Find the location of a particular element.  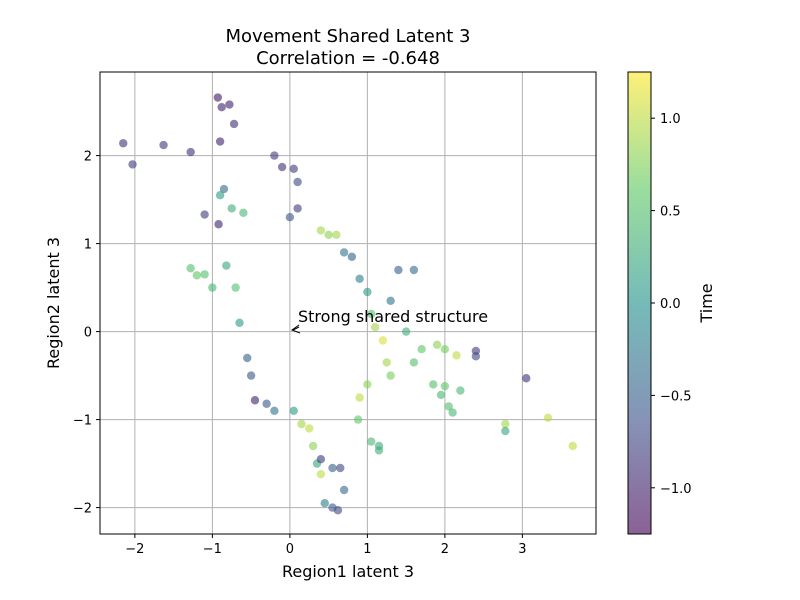

x-axis-label: Region1 latent 3 is located at coordinates (348, 571).